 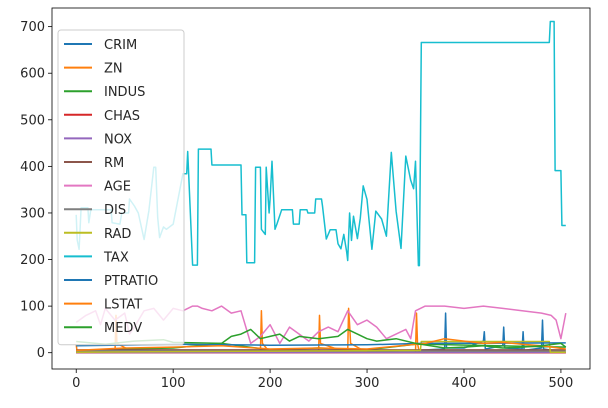 I want to click on y-tick-label: 600, so click(x=32, y=74).